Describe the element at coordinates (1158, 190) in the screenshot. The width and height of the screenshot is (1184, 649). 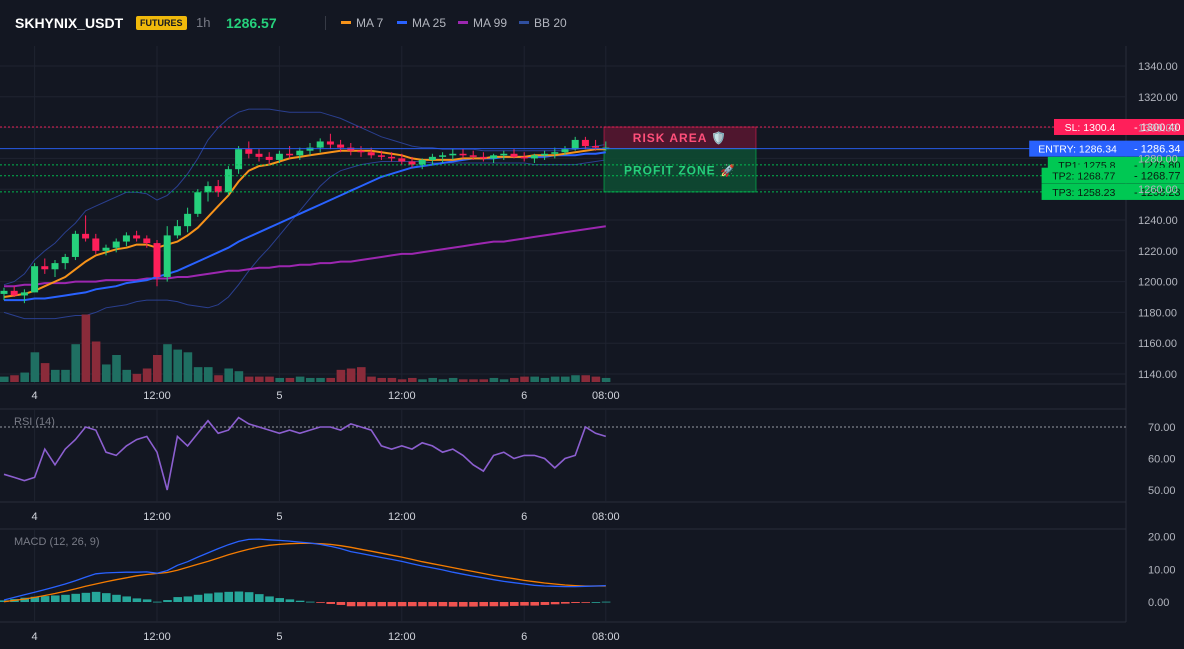
I see `price-tick-label: 1260.00` at that location.